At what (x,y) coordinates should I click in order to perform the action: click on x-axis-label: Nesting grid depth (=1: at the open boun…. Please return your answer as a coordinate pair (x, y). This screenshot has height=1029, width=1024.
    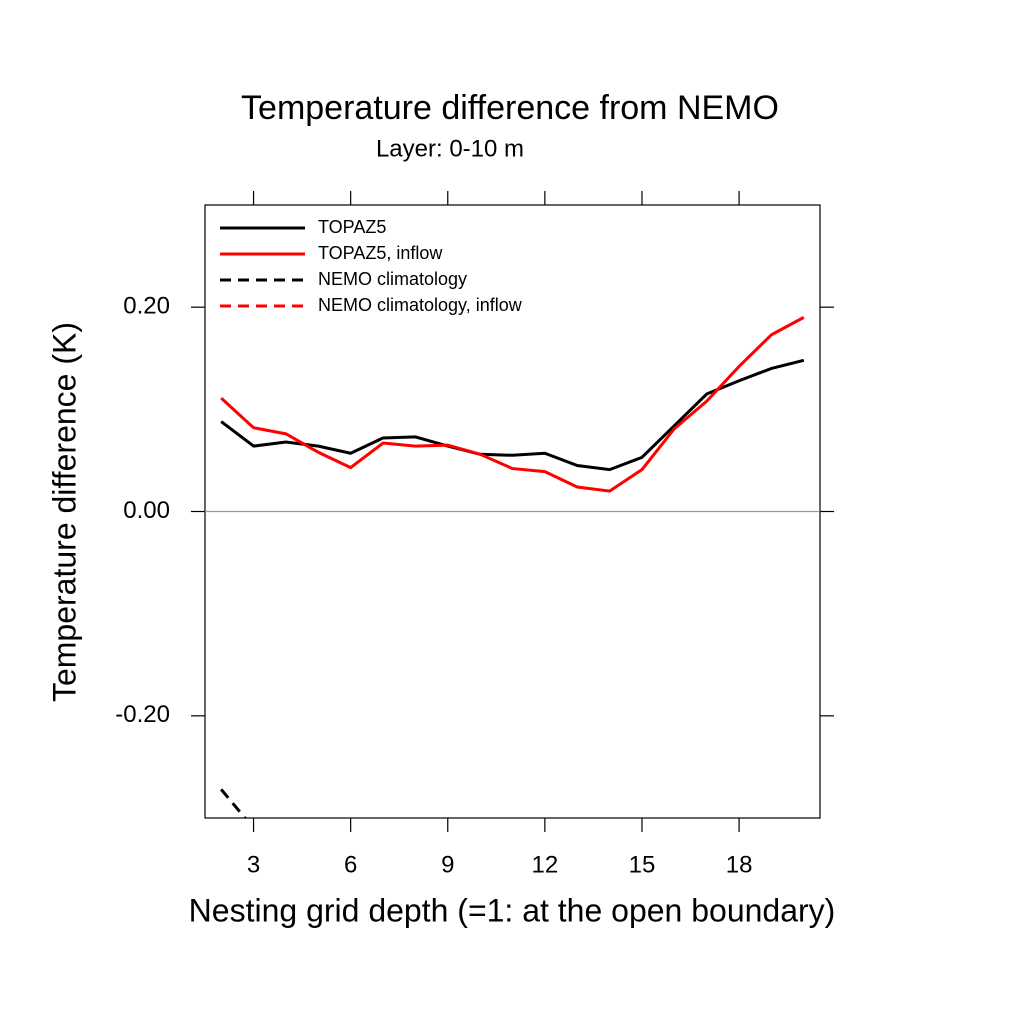
    Looking at the image, I should click on (512, 910).